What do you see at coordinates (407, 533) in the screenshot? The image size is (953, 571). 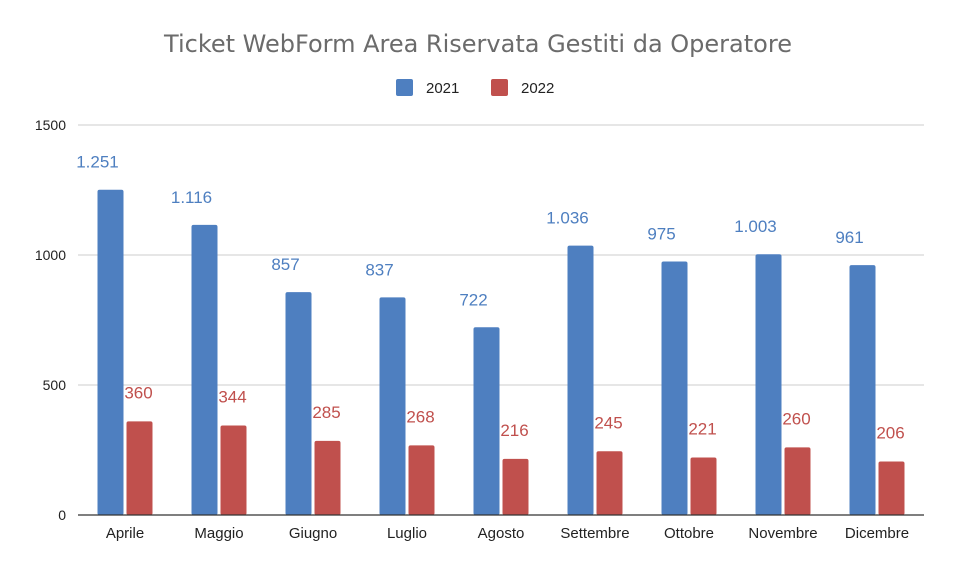 I see `x-tick-label-luglio: Luglio` at bounding box center [407, 533].